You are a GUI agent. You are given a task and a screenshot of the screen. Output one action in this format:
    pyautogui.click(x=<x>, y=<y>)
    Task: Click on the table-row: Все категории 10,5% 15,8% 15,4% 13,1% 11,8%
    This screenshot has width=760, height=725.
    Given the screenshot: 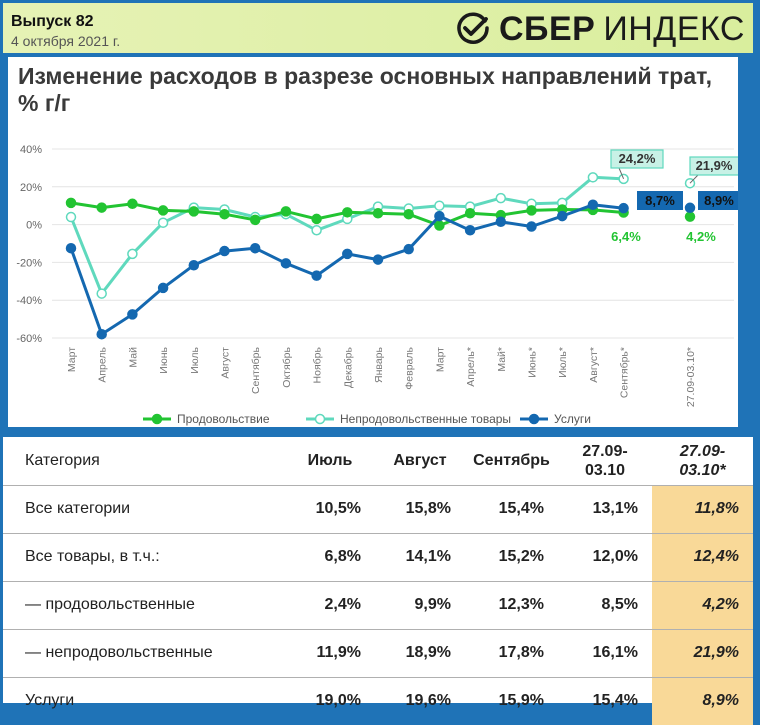 What is the action you would take?
    pyautogui.click(x=378, y=508)
    